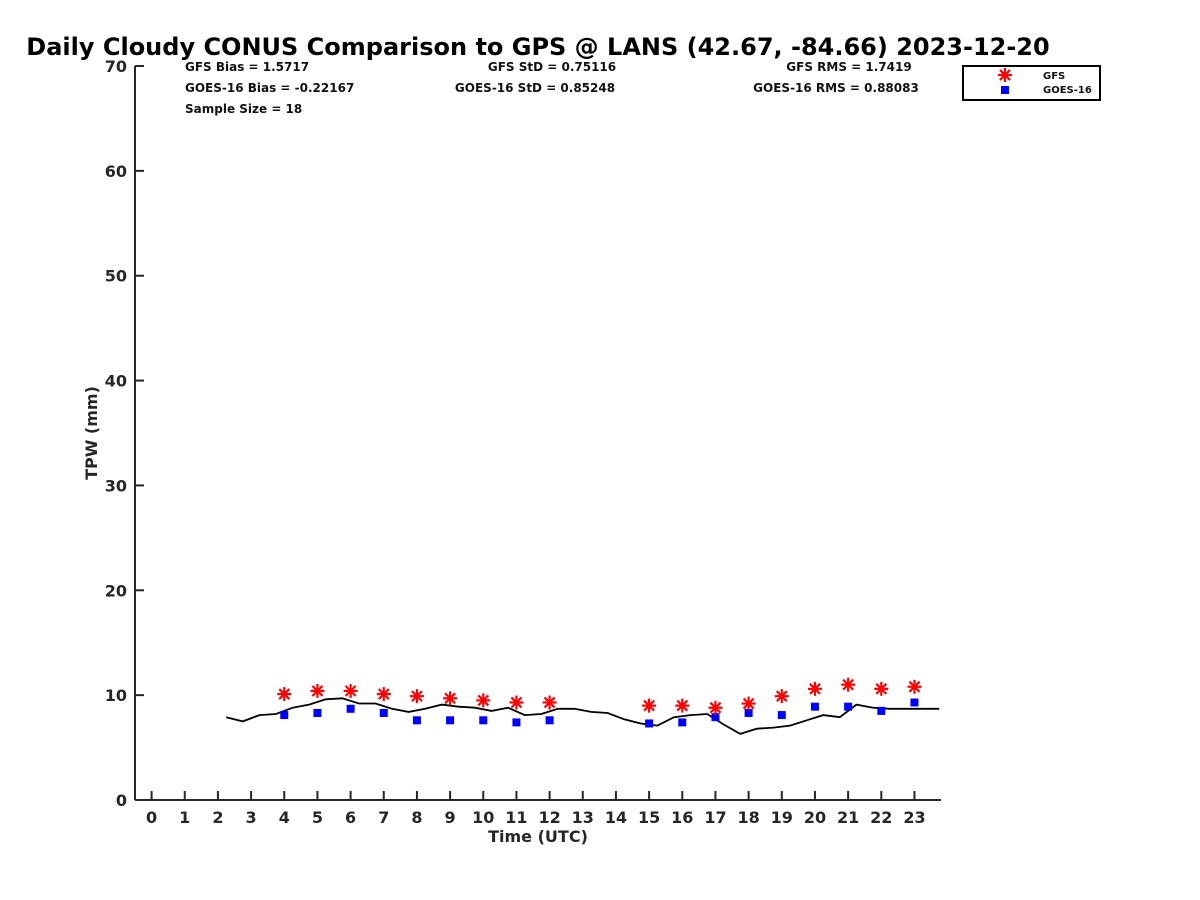  Describe the element at coordinates (116, 590) in the screenshot. I see `y-tick-label-20: 20` at that location.